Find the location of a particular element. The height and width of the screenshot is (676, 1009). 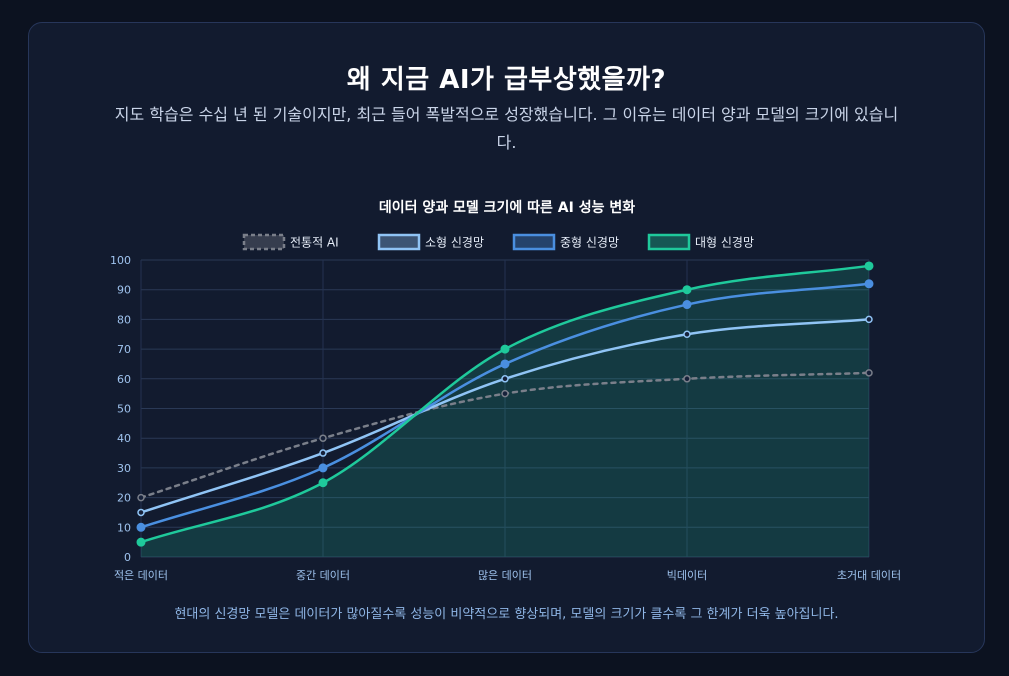

chart-title: 데이터 양과 모델 크기에 따른 AI 성능 변화 is located at coordinates (507, 207).